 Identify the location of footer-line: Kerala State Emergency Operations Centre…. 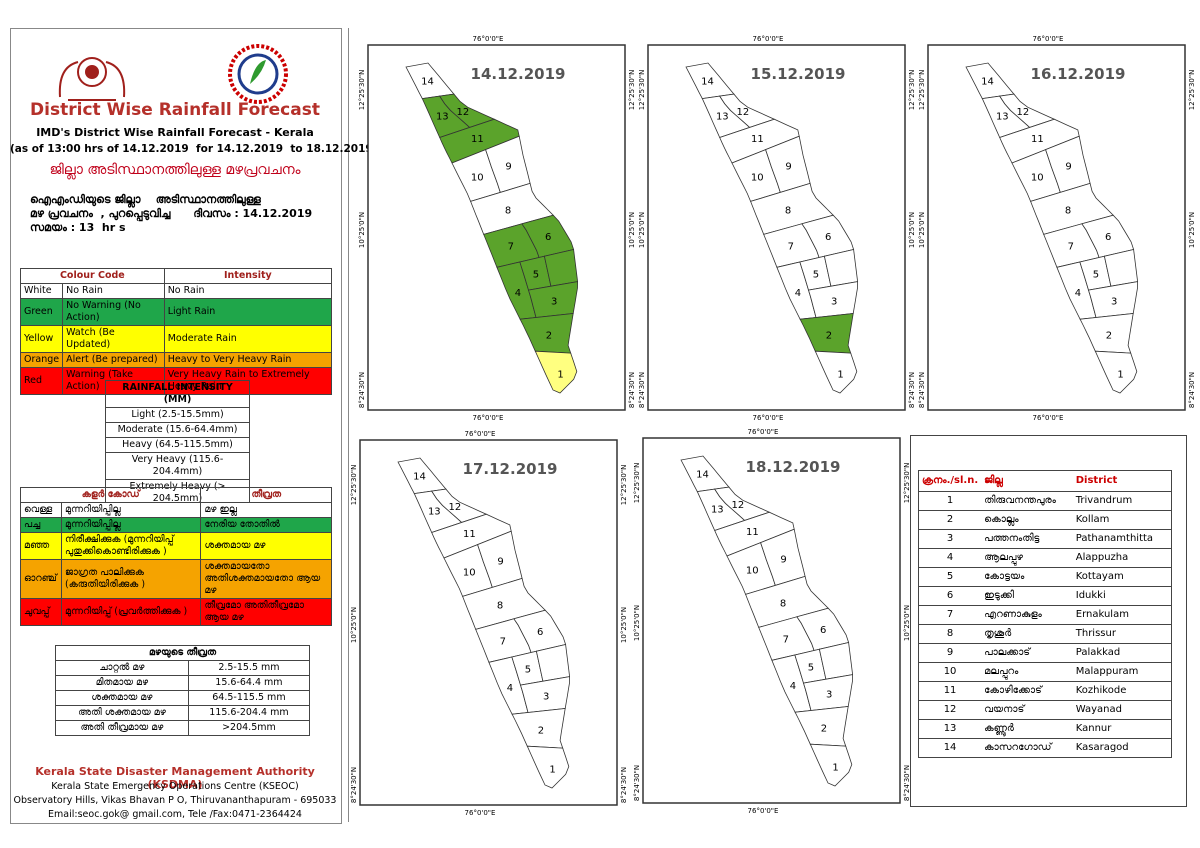
(175, 786).